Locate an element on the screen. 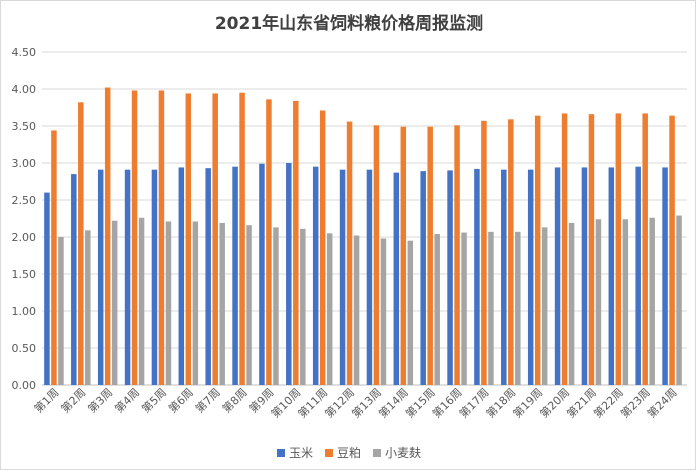 This screenshot has width=696, height=471. x-tick-label: 第13周 is located at coordinates (366, 402).